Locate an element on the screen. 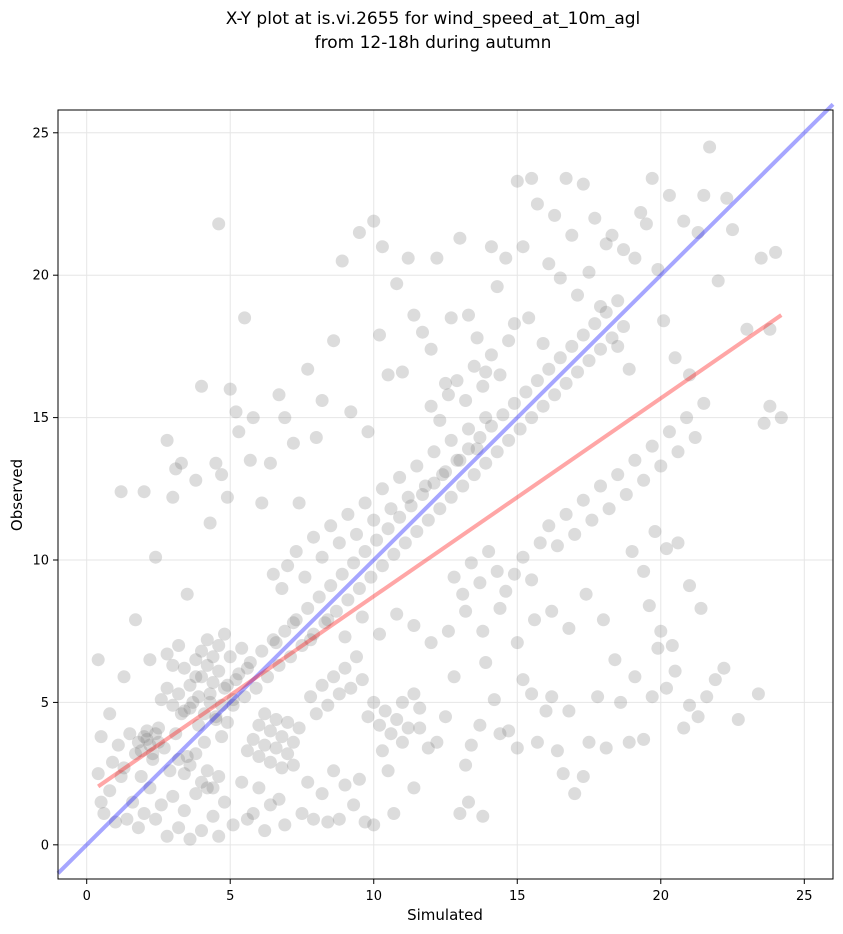  x-tick-label: 10 is located at coordinates (373, 896).